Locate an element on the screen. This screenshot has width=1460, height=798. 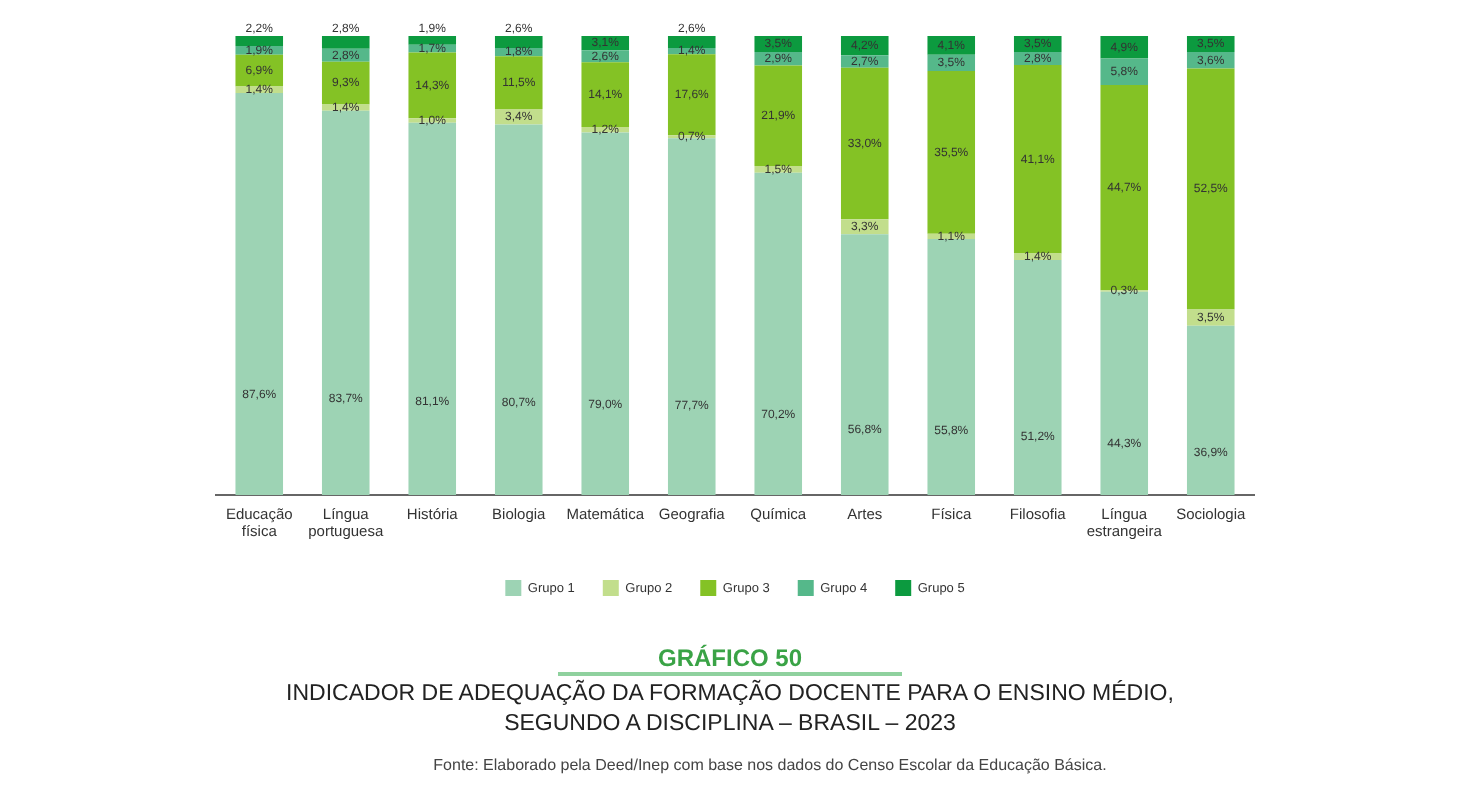
text: GRÁFICO 50 is located at coordinates (729, 660).